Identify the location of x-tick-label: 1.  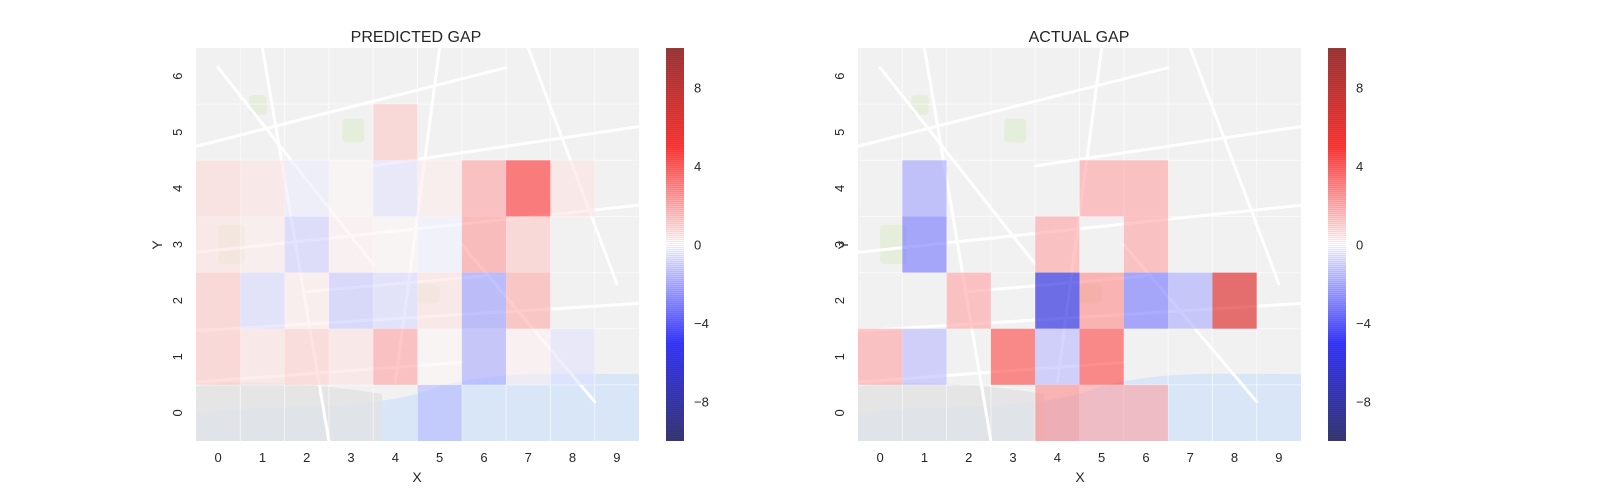
(262, 457).